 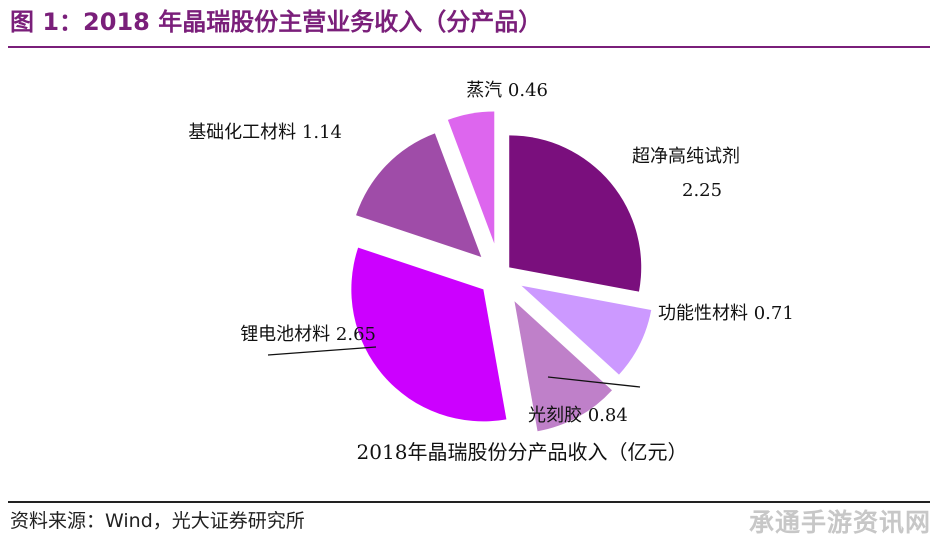 What do you see at coordinates (522, 452) in the screenshot?
I see `chart-xlabel: 2018年晶瑞股份分产品收入（亿元）` at bounding box center [522, 452].